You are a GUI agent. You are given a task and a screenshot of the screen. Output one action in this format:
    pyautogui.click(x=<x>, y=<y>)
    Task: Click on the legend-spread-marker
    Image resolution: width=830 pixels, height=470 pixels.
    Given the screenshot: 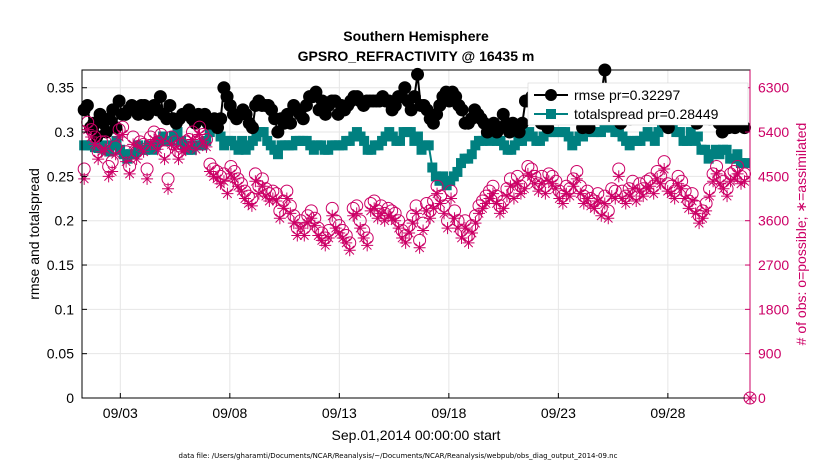 What is the action you would take?
    pyautogui.click(x=551, y=114)
    